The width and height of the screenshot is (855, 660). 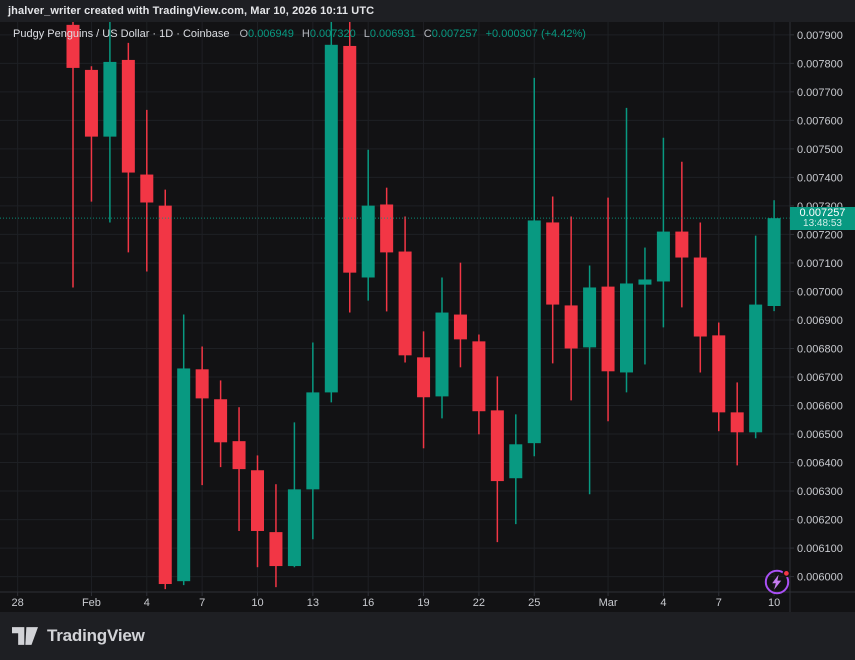 What do you see at coordinates (820, 521) in the screenshot?
I see `price-axis-label: 0.006200` at bounding box center [820, 521].